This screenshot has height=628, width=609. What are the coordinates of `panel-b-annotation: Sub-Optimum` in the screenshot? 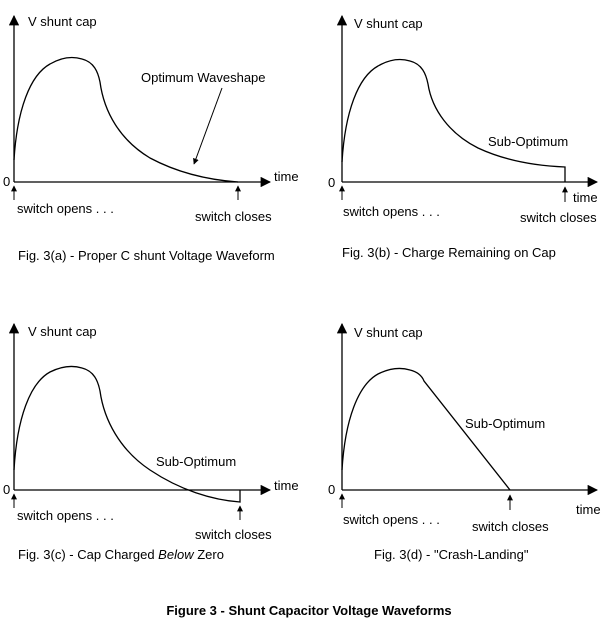 It's located at (528, 141).